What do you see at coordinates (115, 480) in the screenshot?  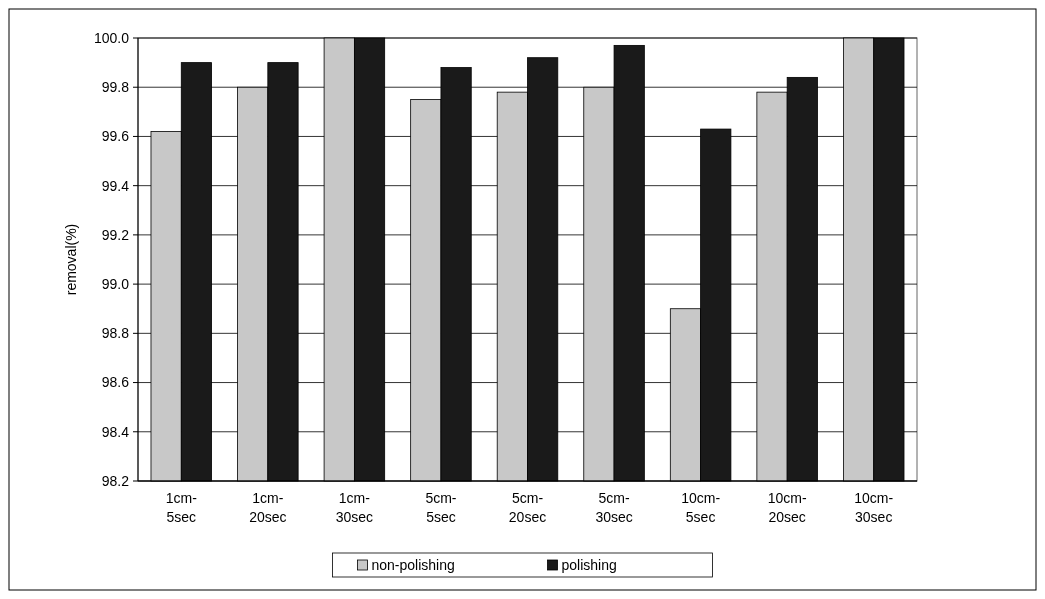 I see `y-tick-label: 98.2` at bounding box center [115, 480].